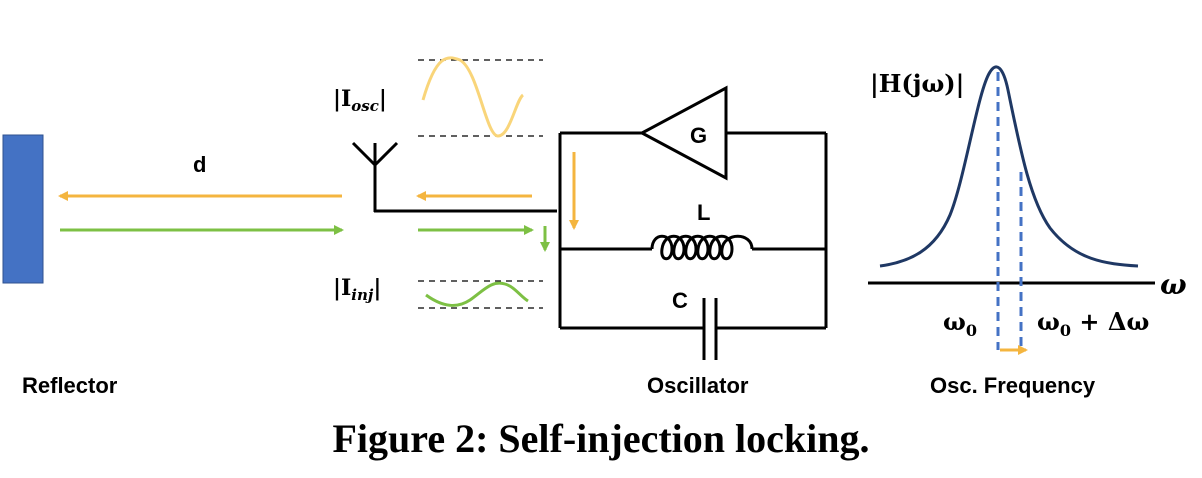  Describe the element at coordinates (601, 438) in the screenshot. I see `figure-caption: Figure 2: Self-injection locking.` at that location.